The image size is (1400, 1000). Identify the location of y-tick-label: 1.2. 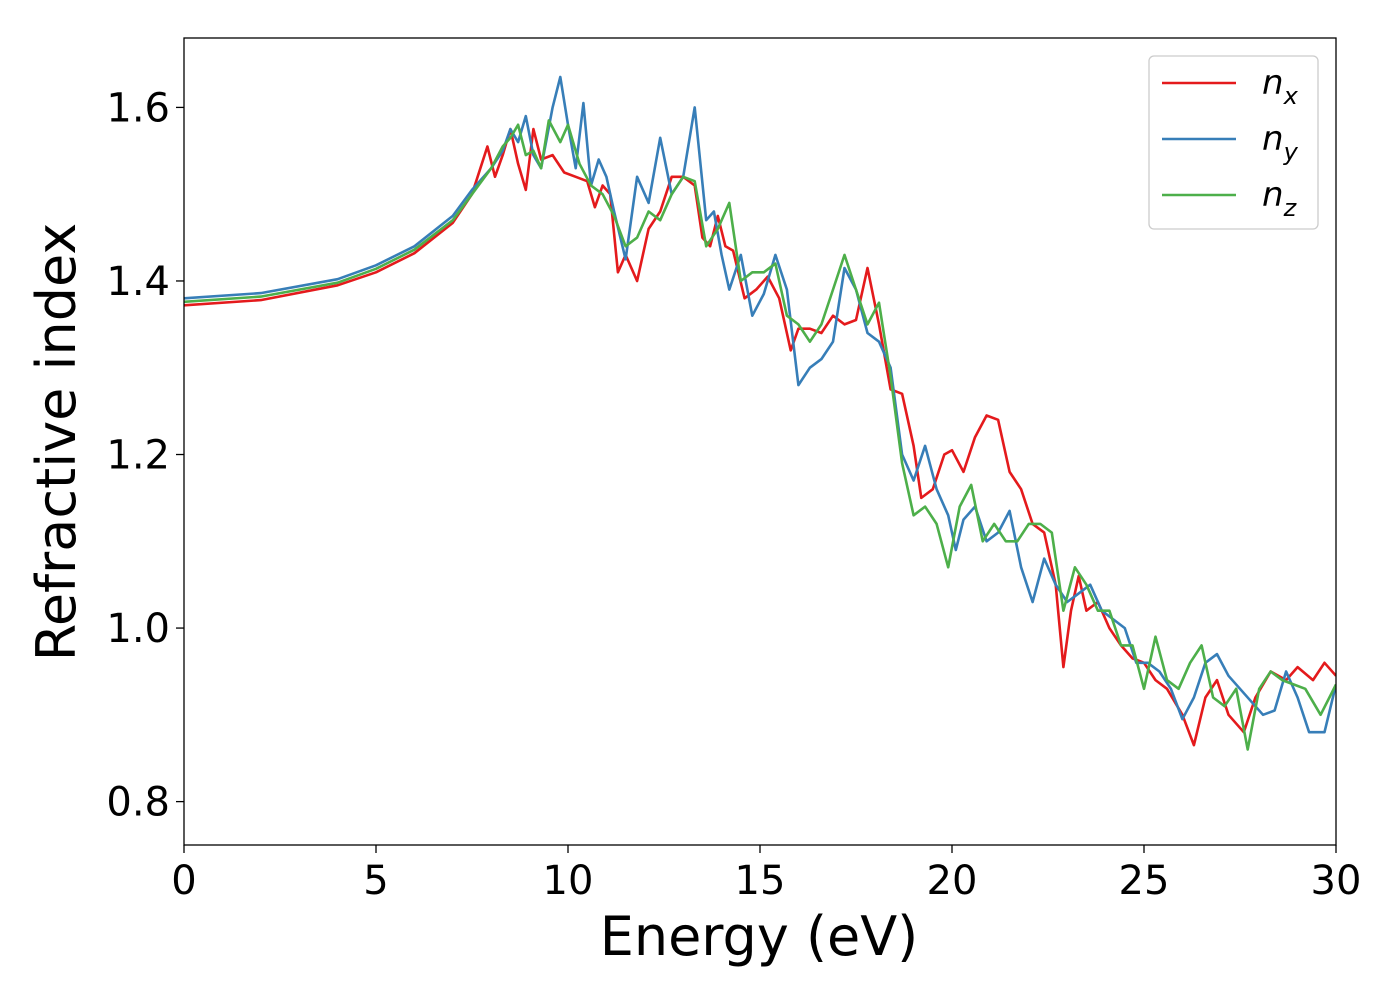
(138, 456).